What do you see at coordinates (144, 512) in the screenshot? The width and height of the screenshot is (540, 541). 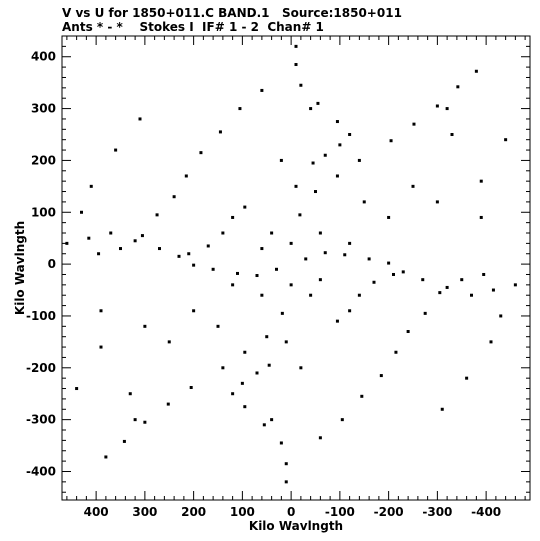 I see `x-tick-label: 300` at bounding box center [144, 512].